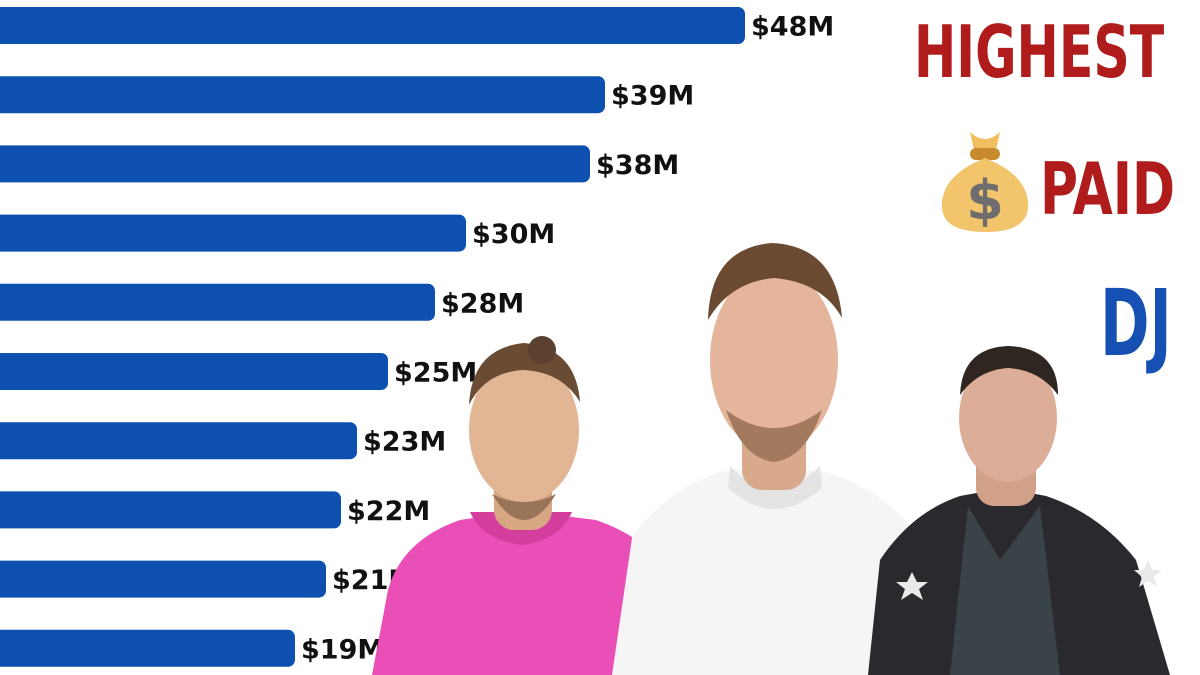 The width and height of the screenshot is (1200, 675). What do you see at coordinates (792, 27) in the screenshot?
I see `bar-value-label-1: $48M` at bounding box center [792, 27].